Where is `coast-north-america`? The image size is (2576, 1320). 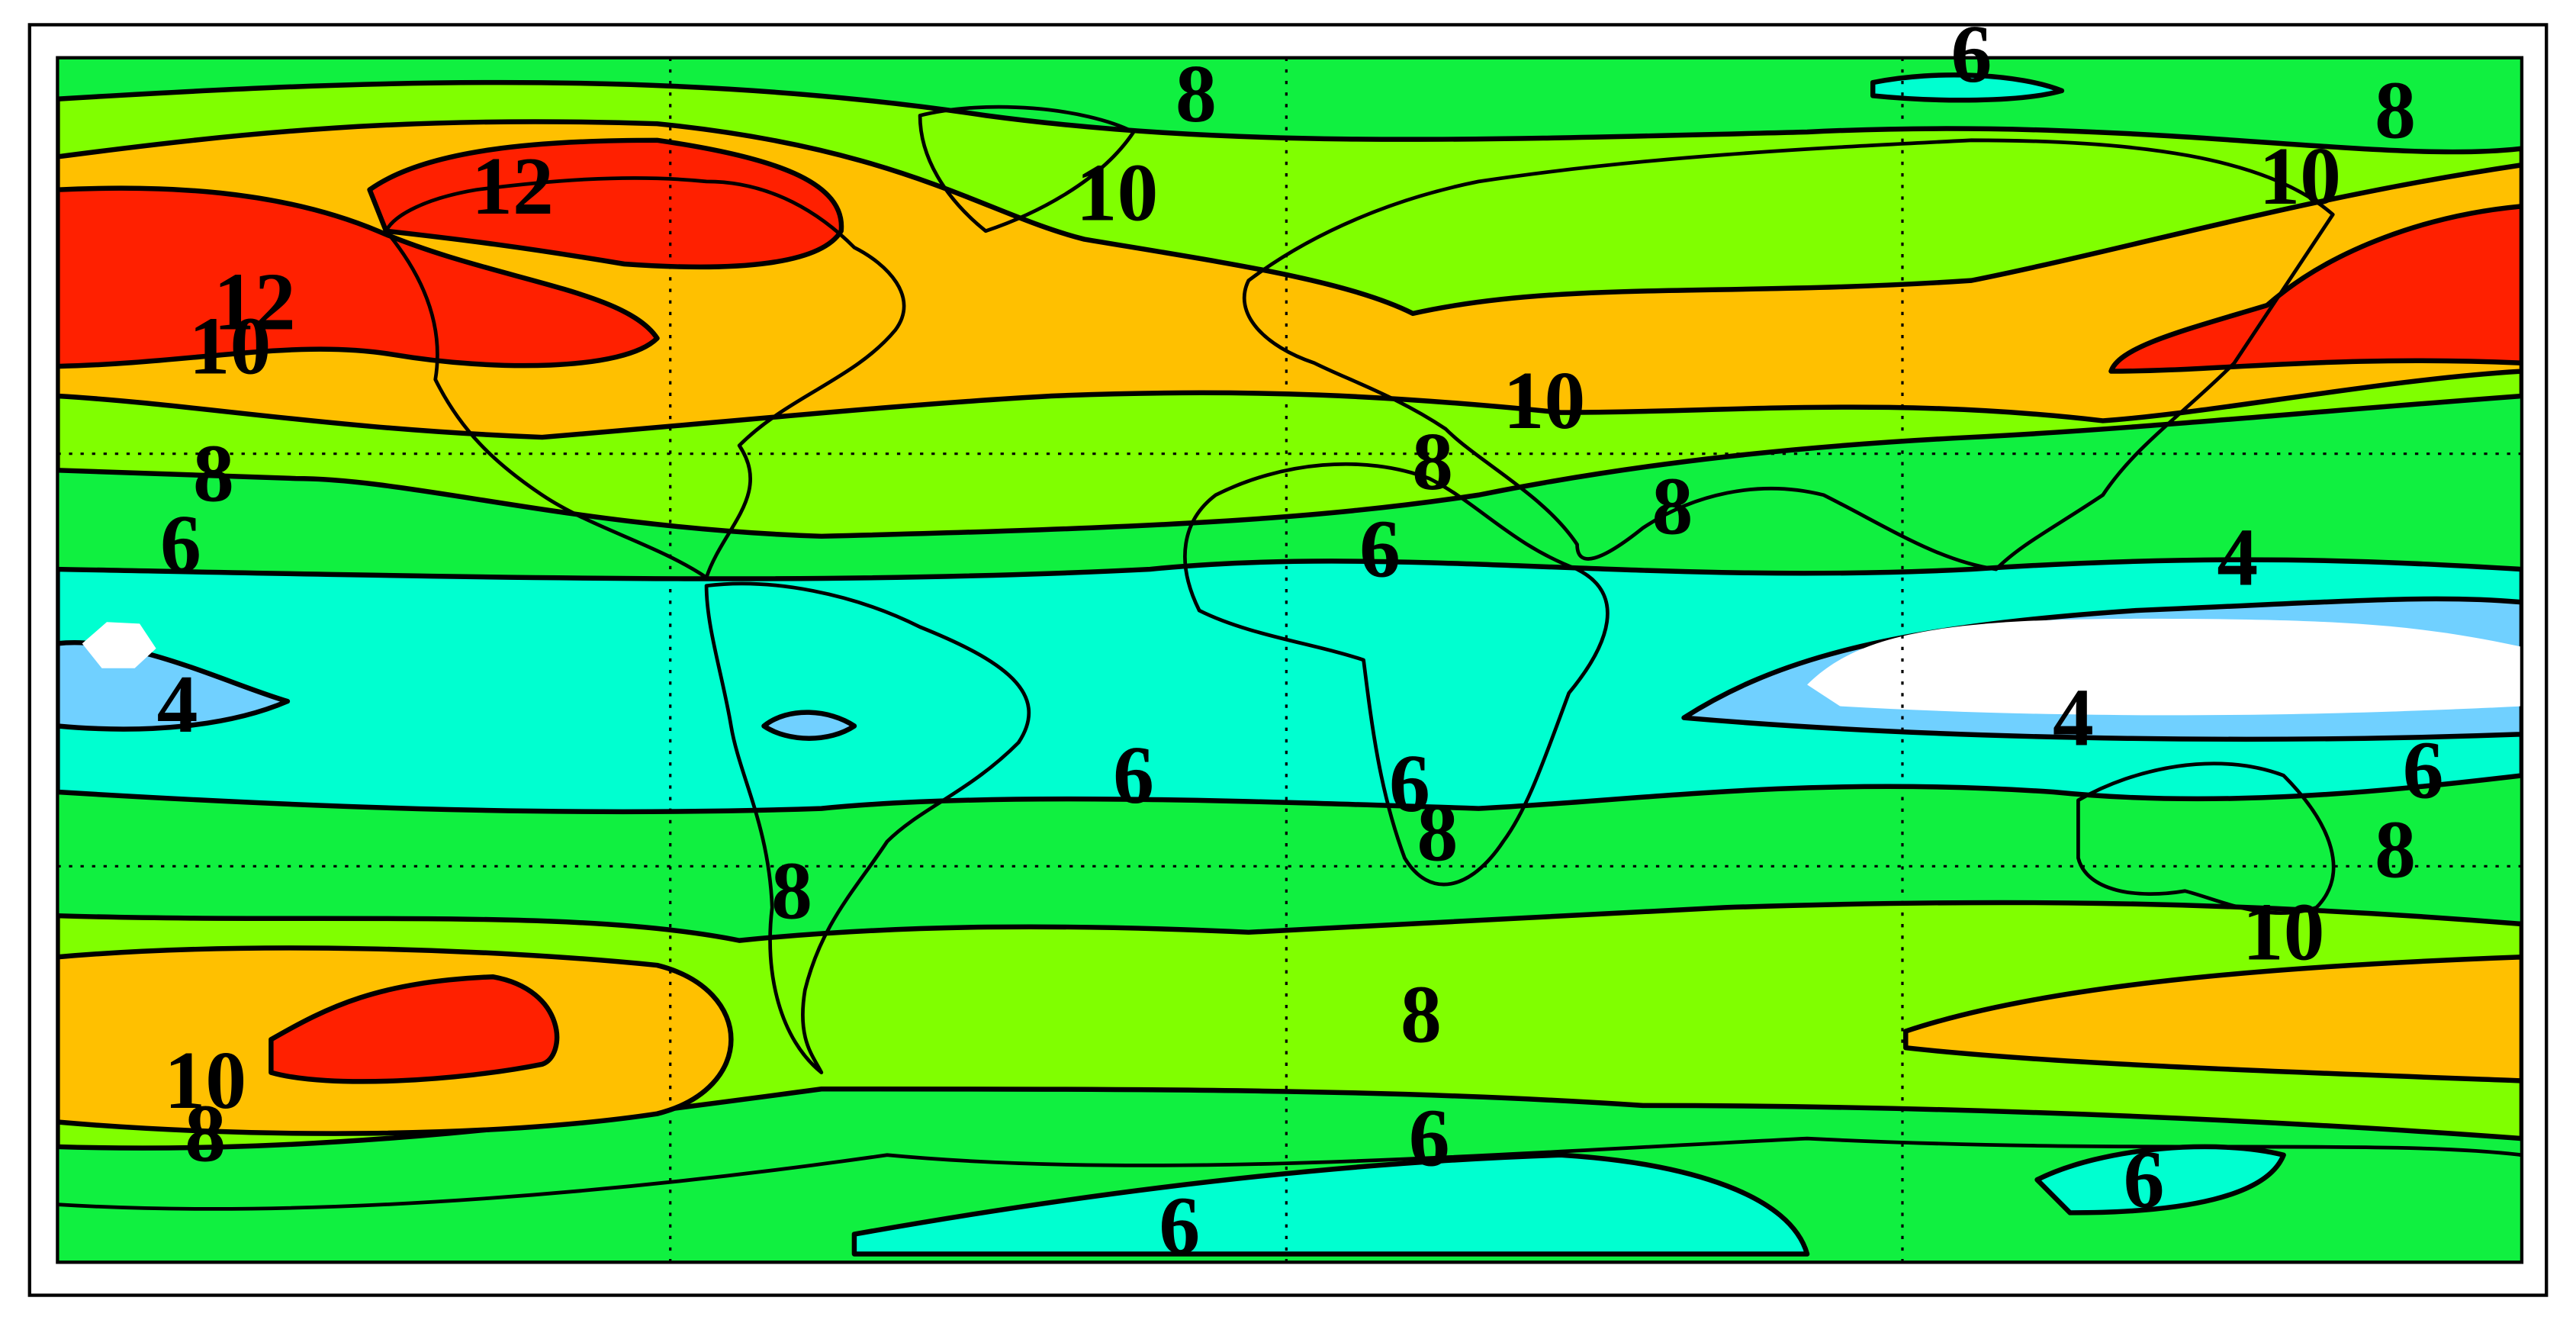 coast-north-america is located at coordinates (645, 378).